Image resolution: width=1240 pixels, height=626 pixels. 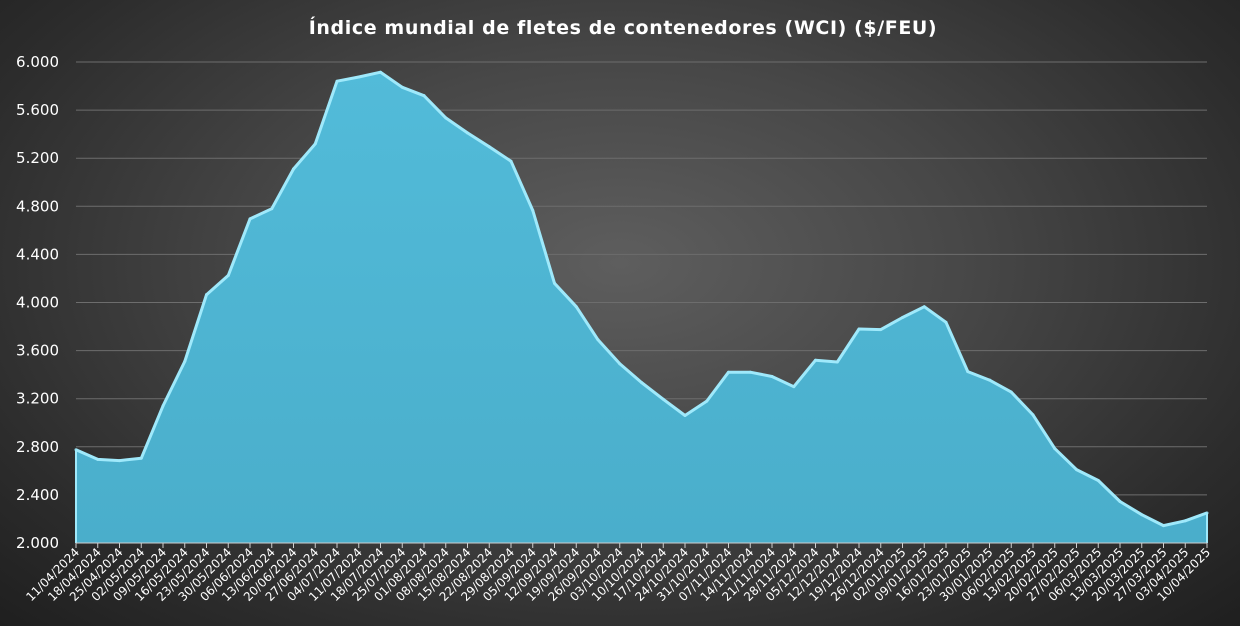 I want to click on y-tick-label: 4.000, so click(x=37, y=303).